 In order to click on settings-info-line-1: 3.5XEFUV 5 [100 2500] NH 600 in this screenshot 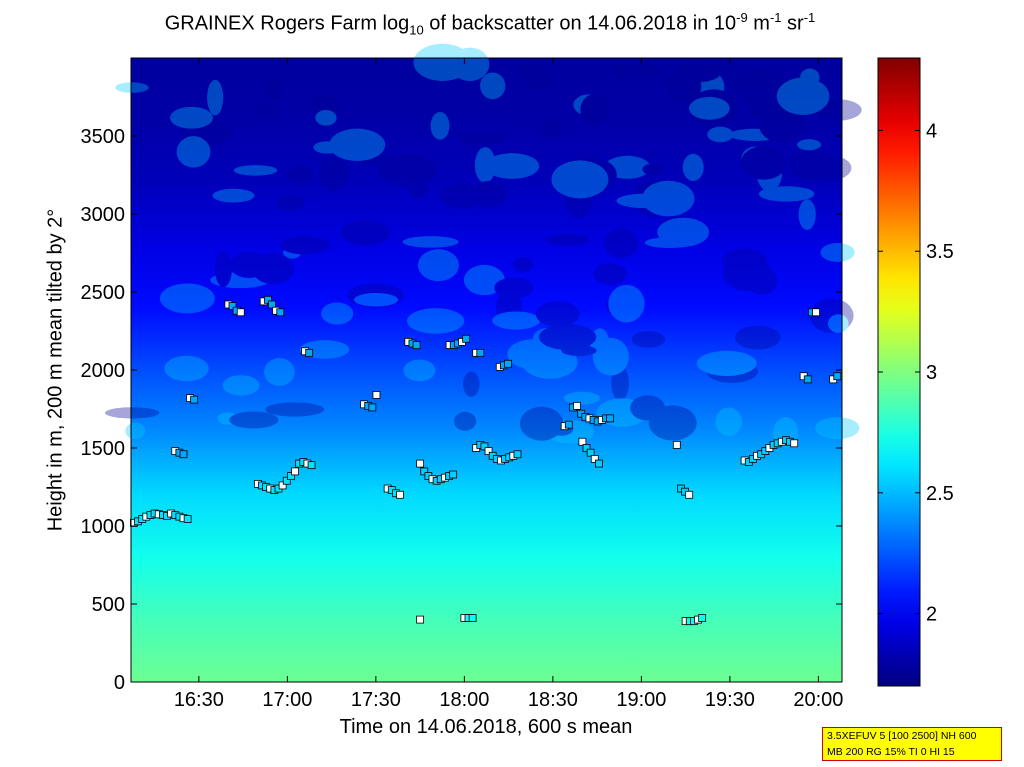, I will do `click(902, 736)`.